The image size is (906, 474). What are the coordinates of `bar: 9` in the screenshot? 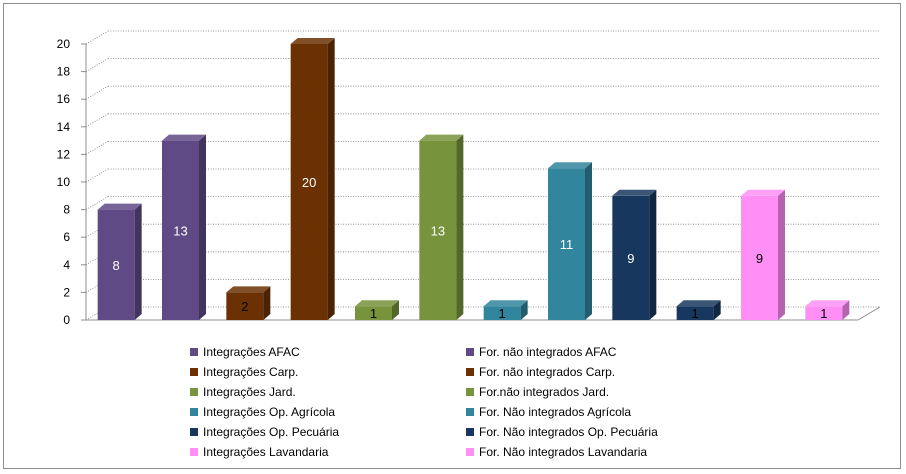 It's located at (634, 254).